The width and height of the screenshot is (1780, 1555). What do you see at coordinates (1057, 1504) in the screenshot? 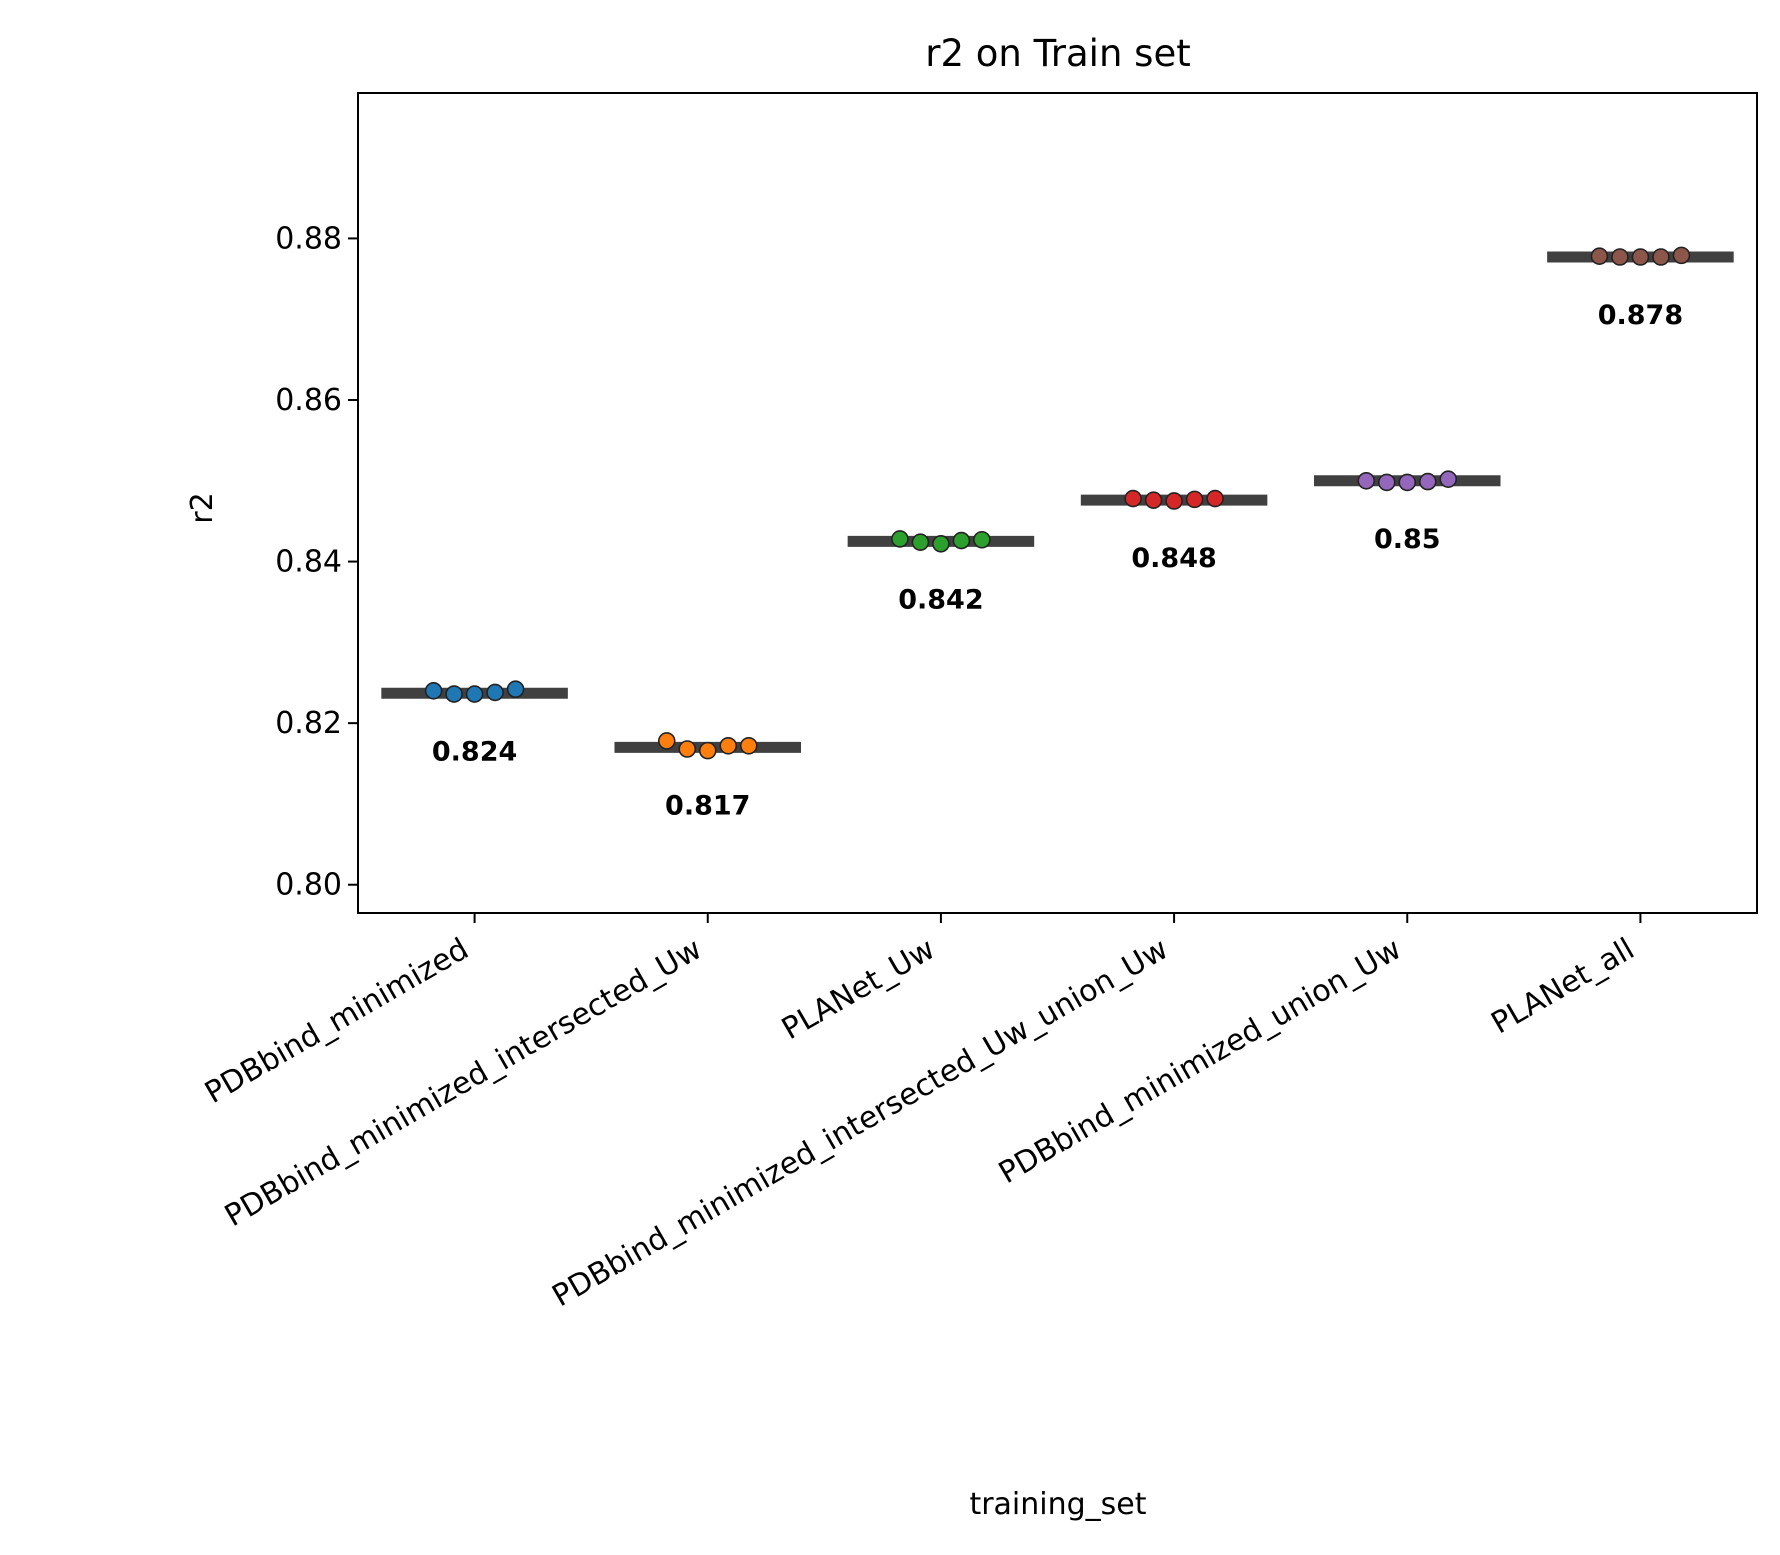
I see `x-axis-label: training_set` at bounding box center [1057, 1504].